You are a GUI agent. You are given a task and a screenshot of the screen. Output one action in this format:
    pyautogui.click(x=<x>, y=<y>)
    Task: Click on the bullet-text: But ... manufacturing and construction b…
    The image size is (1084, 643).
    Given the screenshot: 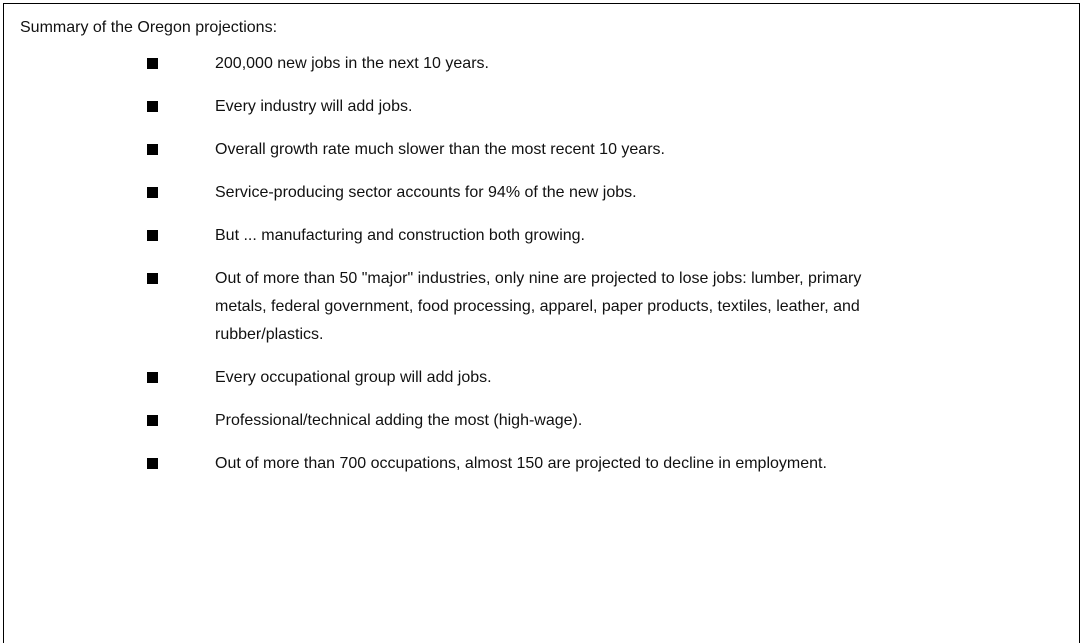 What is the action you would take?
    pyautogui.click(x=400, y=235)
    